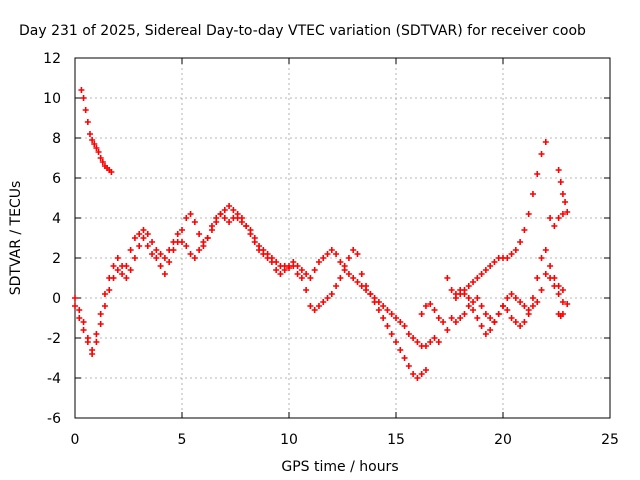  Describe the element at coordinates (56, 179) in the screenshot. I see `y-tick-label: 6` at that location.